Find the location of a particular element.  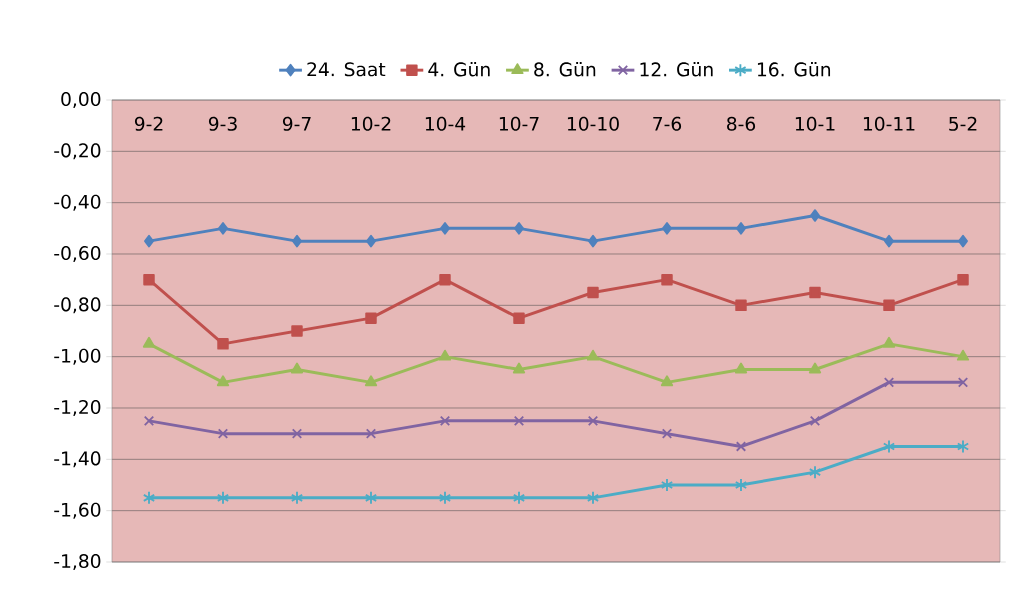

y-tick-label: -0,20 is located at coordinates (77, 151).